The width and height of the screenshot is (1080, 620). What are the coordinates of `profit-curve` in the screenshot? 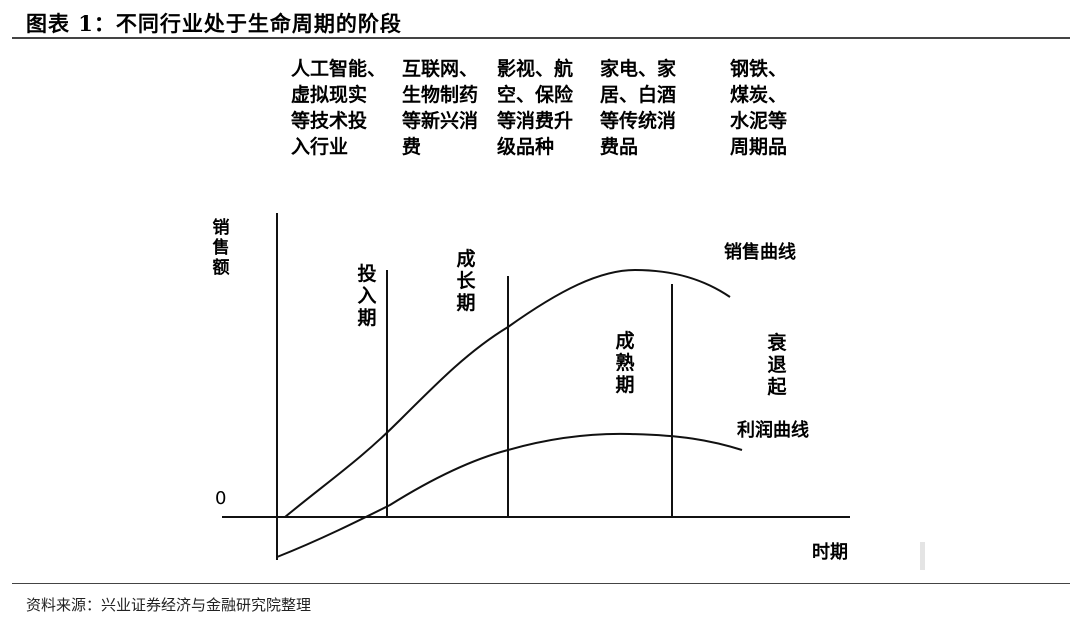 It's located at (509, 495).